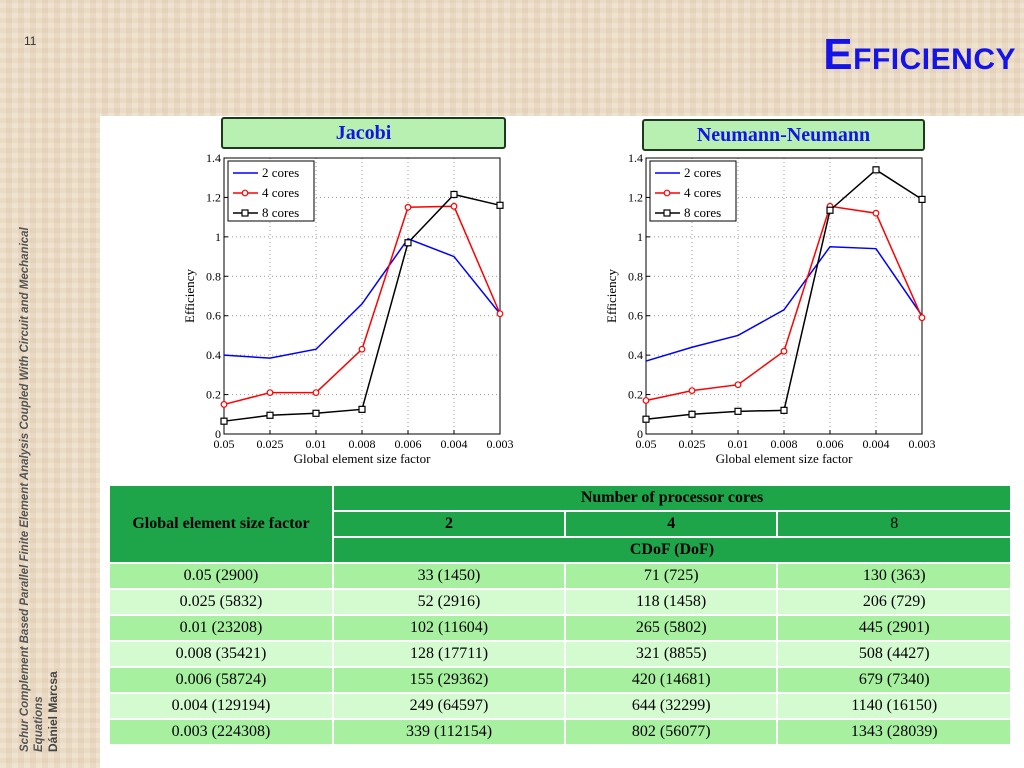  What do you see at coordinates (672, 550) in the screenshot?
I see `table-sub-header: CDoF (DoF)` at bounding box center [672, 550].